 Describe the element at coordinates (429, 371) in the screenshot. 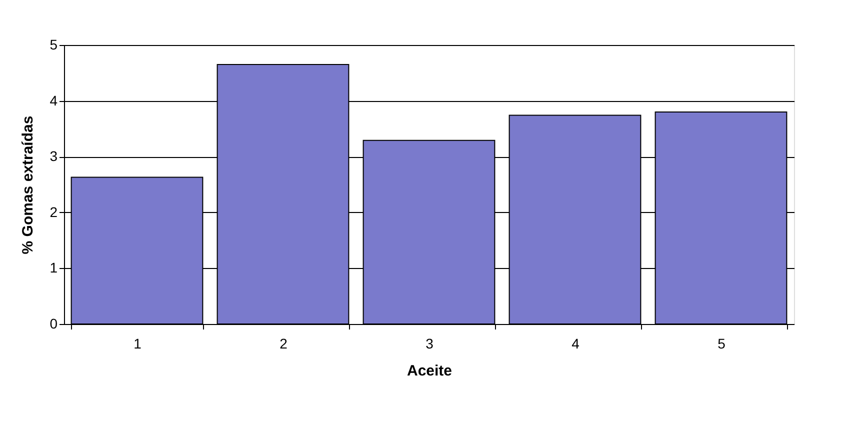

I see `x-axis-title: Aceite` at that location.